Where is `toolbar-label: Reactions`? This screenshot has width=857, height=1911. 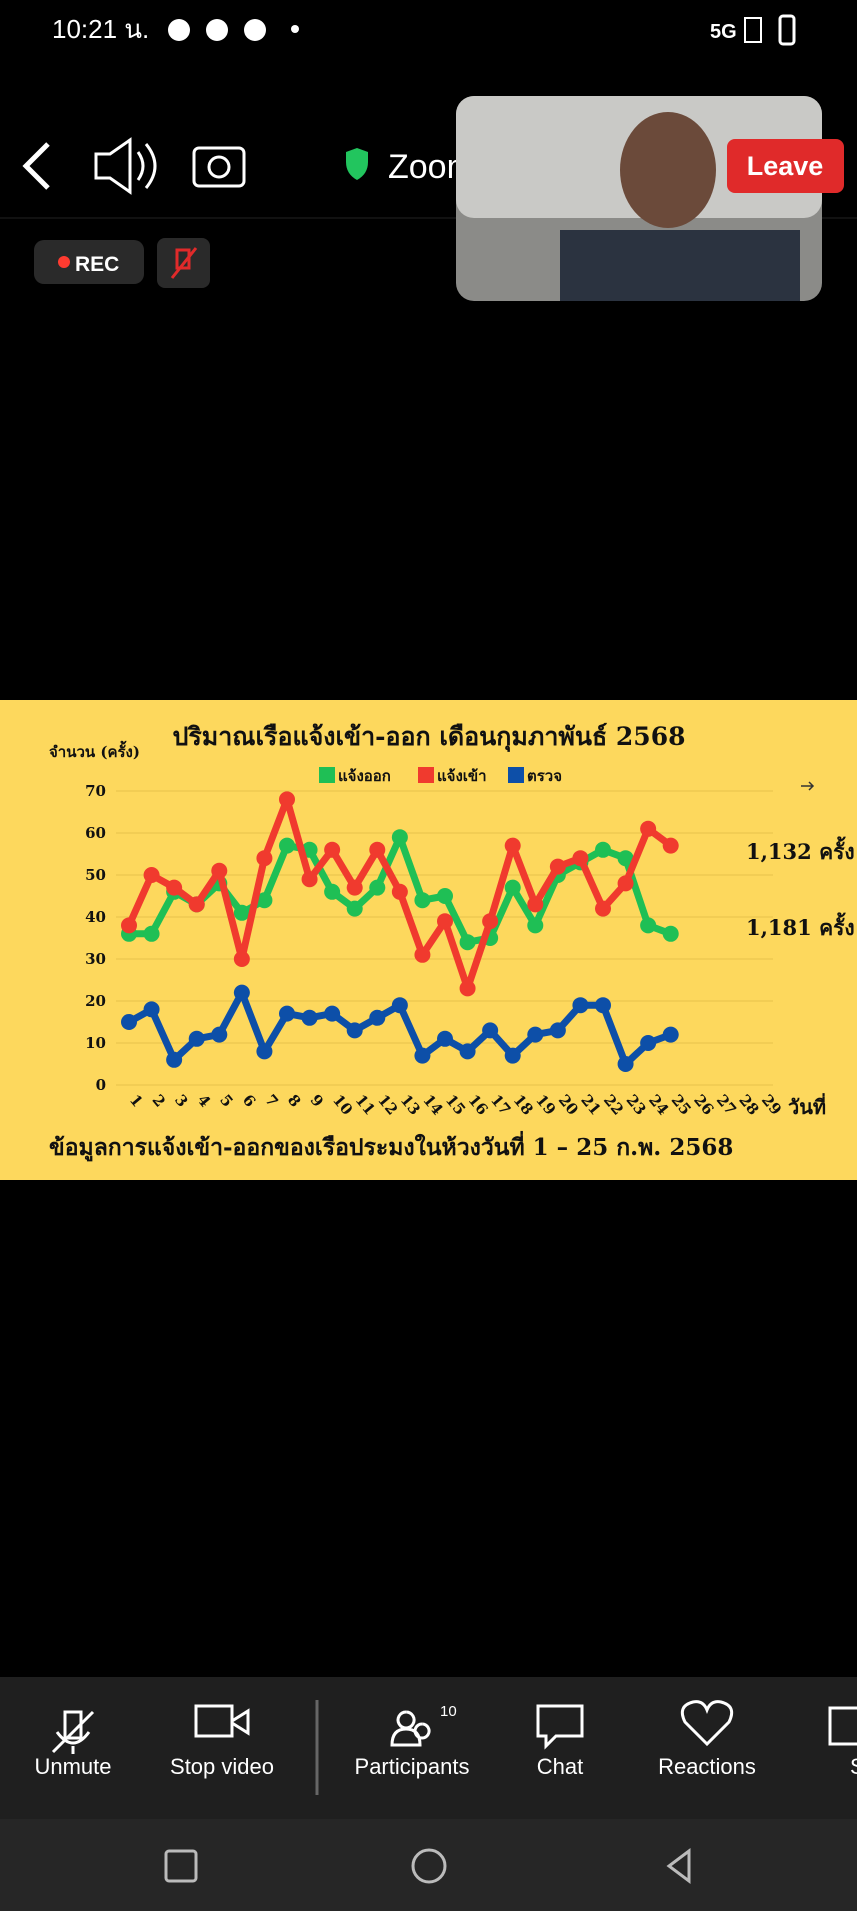
toolbar-label: Reactions is located at coordinates (707, 1766).